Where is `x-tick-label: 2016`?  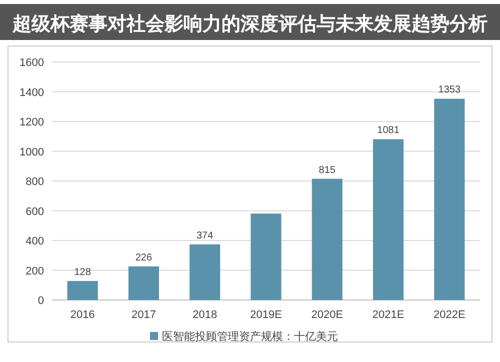
x-tick-label: 2016 is located at coordinates (82, 315).